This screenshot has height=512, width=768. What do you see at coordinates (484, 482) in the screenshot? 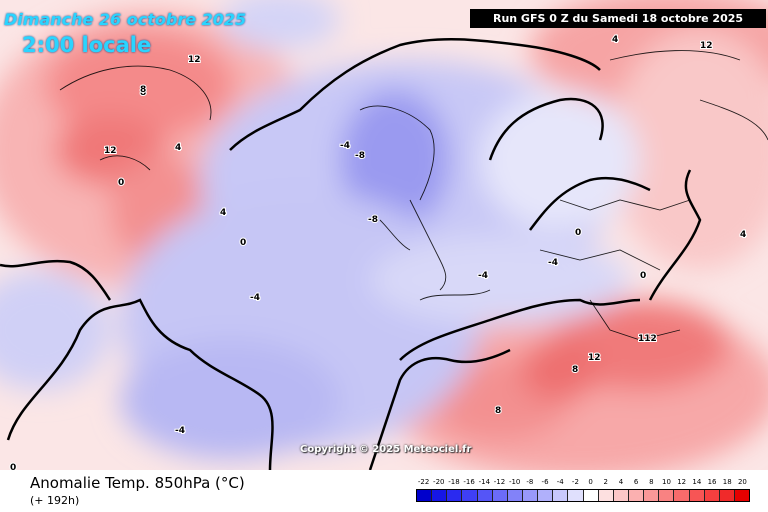
I see `scale-tick-label: -14` at bounding box center [484, 482].